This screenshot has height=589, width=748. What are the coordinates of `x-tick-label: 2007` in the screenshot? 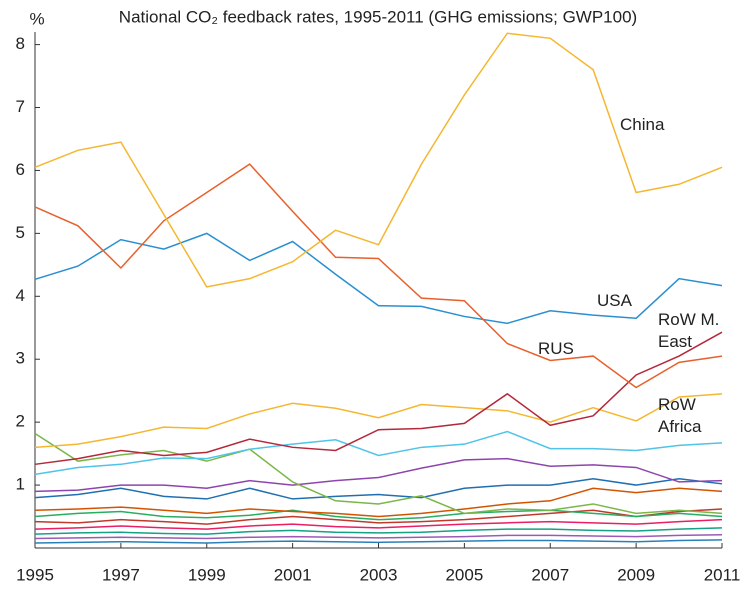 It's located at (550, 574).